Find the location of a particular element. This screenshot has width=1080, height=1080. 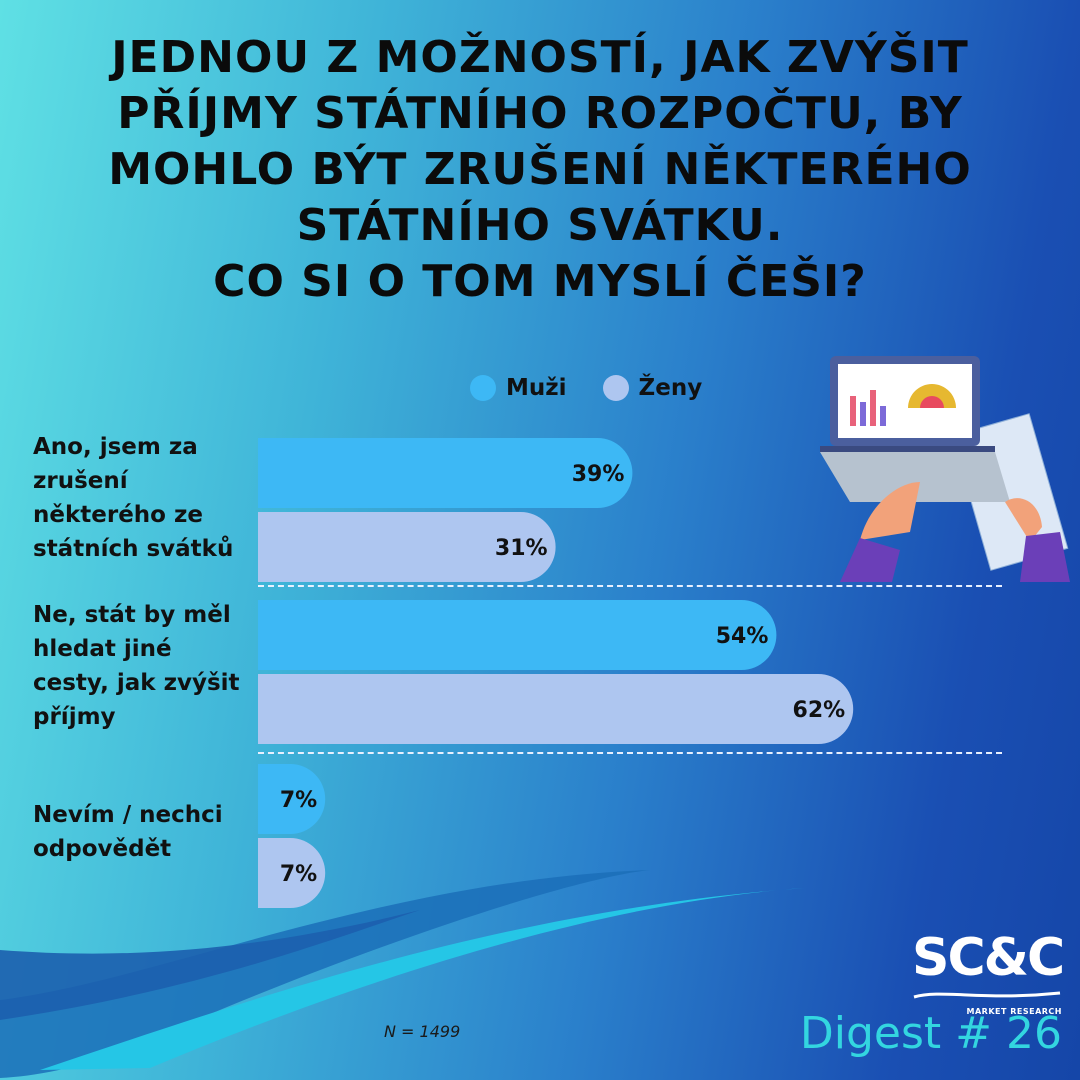

logo-text: SC&C is located at coordinates (988, 958).